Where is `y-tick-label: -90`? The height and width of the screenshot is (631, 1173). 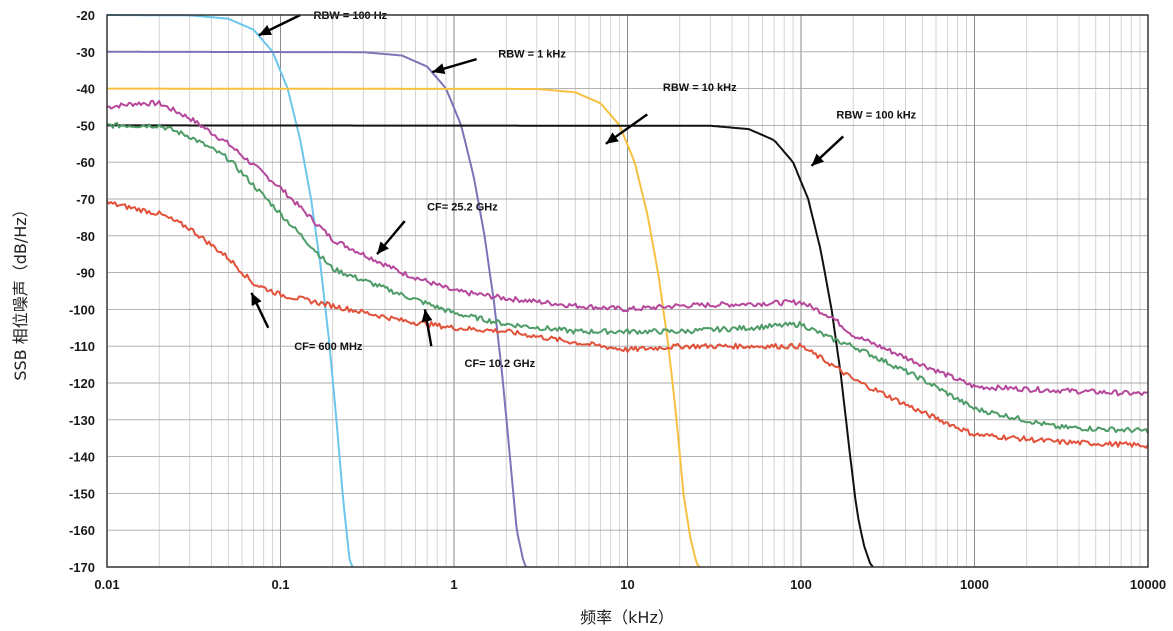 y-tick-label: -90 is located at coordinates (85, 273).